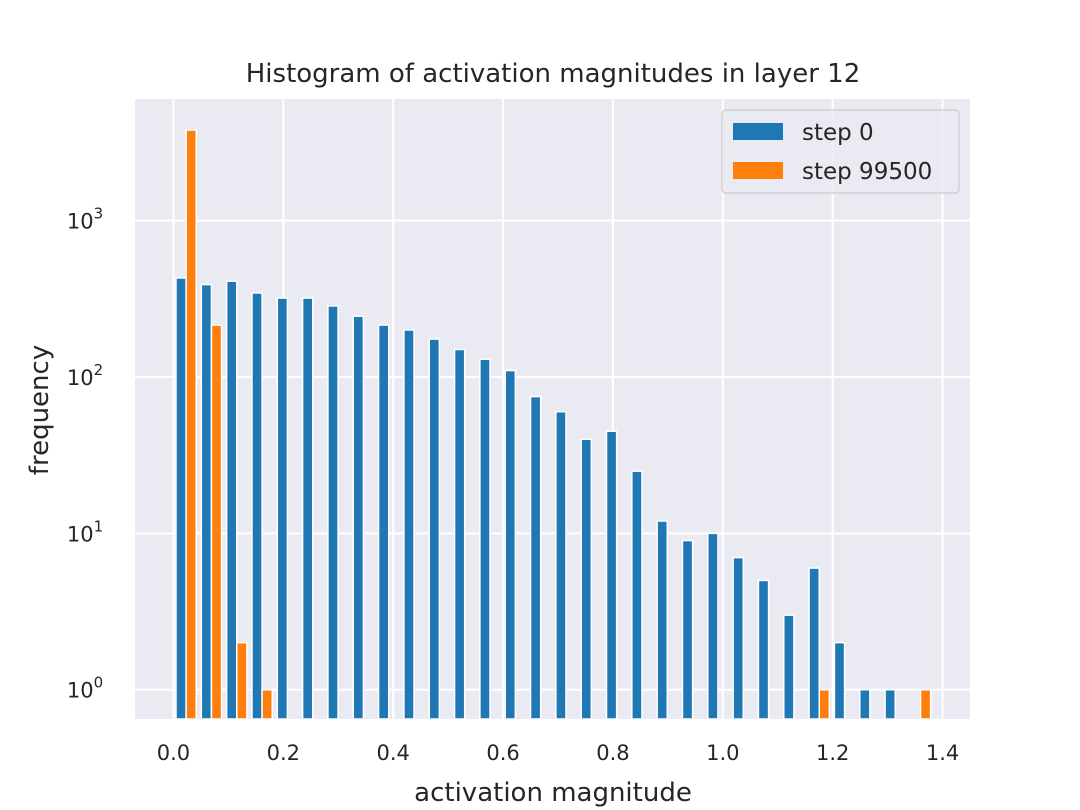 The width and height of the screenshot is (1080, 810). Describe the element at coordinates (85, 531) in the screenshot. I see `y-tick-label: 10¹` at that location.